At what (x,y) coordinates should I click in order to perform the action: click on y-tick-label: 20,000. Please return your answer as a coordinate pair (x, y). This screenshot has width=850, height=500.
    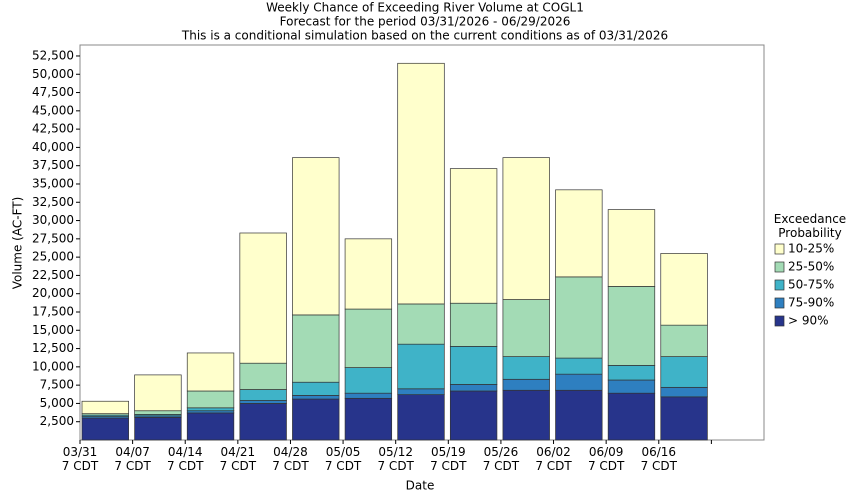
    Looking at the image, I should click on (53, 293).